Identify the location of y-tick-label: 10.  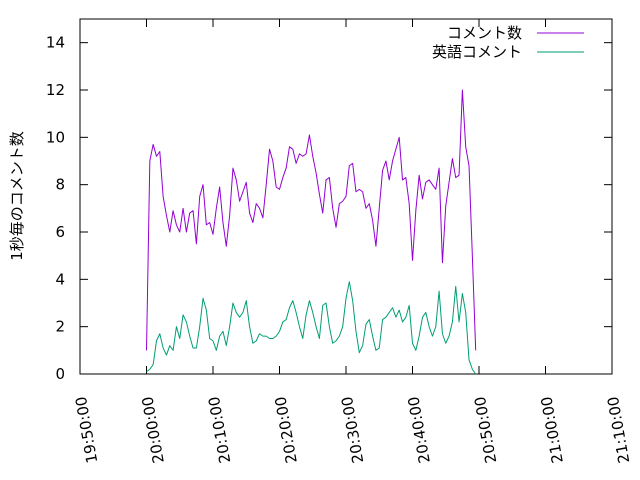
(55, 137).